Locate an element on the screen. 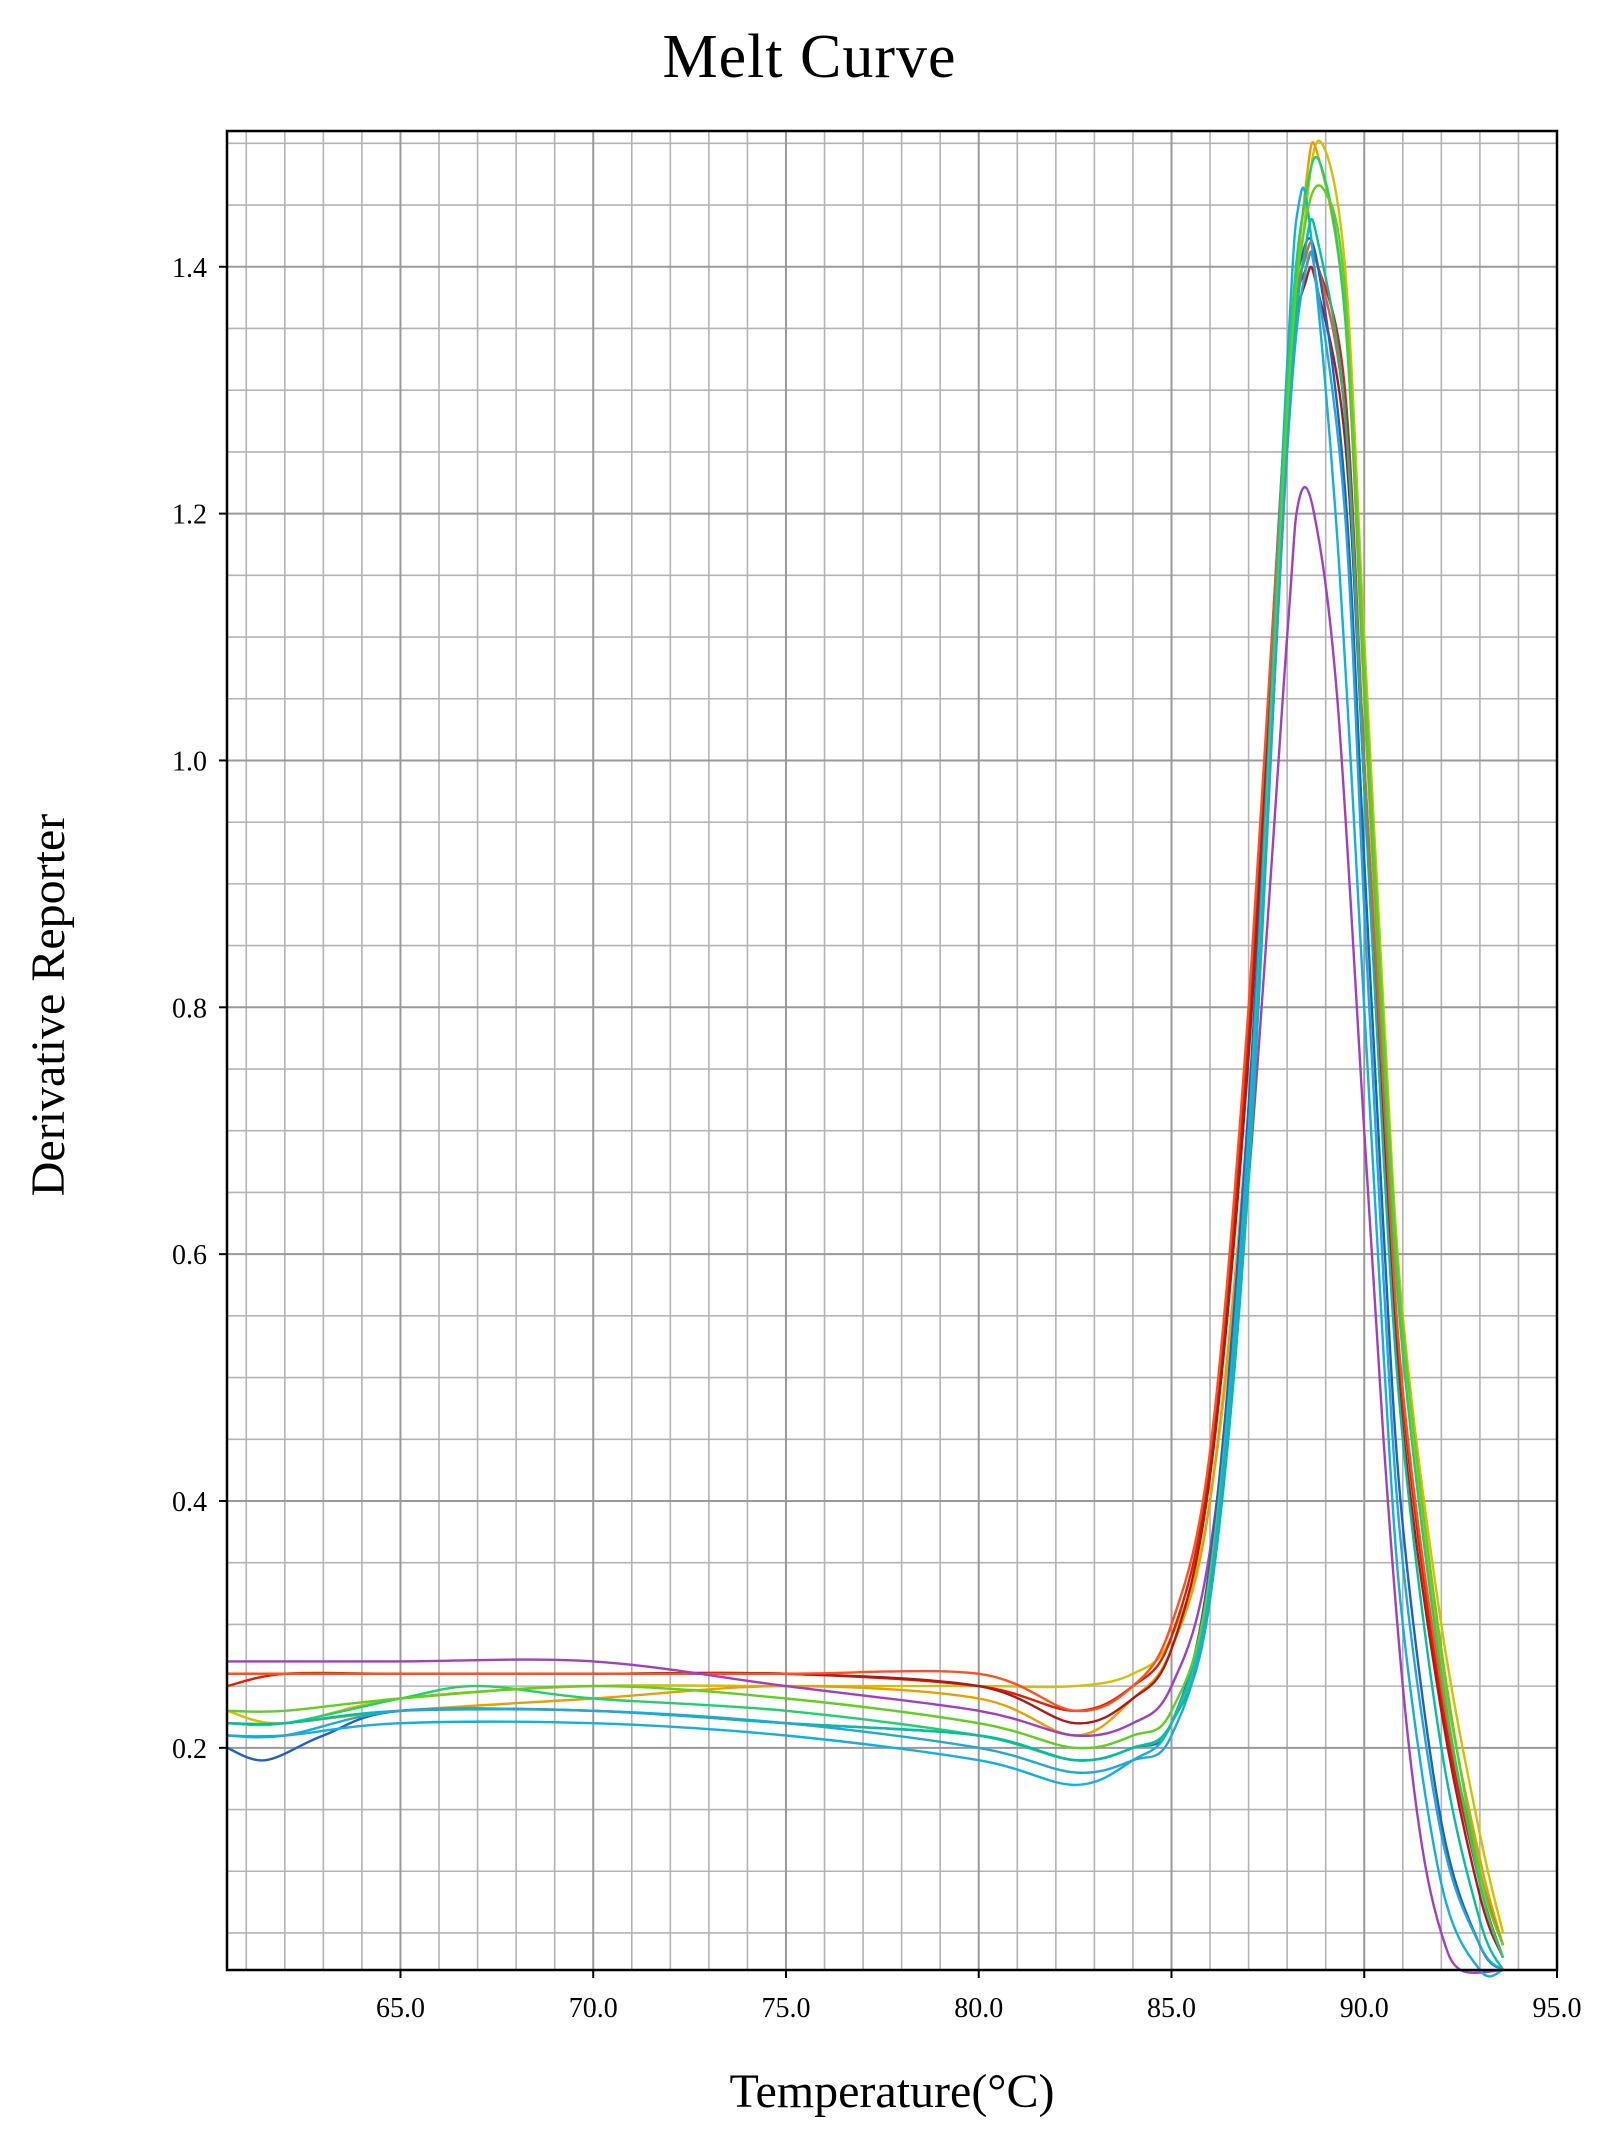  y-tick-label: 1.2 is located at coordinates (189, 515).